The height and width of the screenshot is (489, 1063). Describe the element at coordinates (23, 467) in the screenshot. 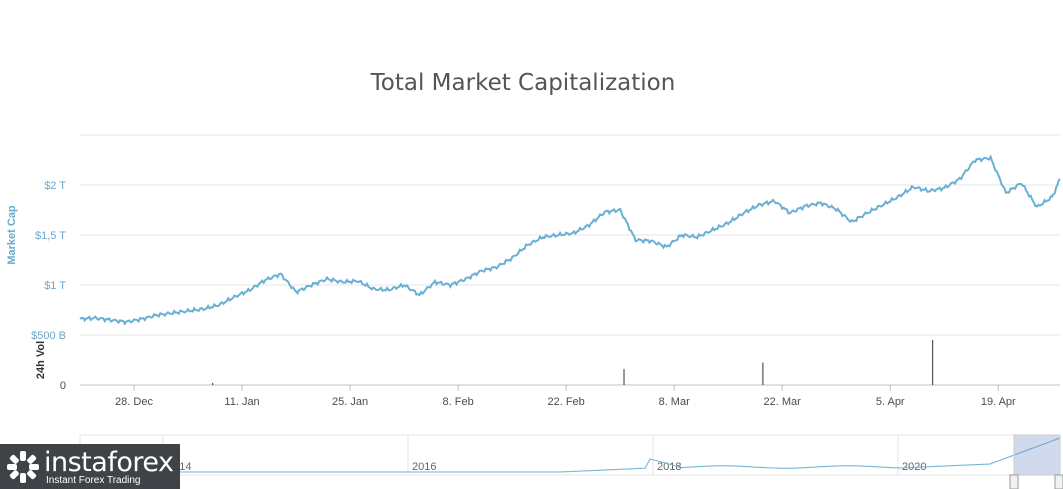

I see `instaforex-logo-icon` at that location.